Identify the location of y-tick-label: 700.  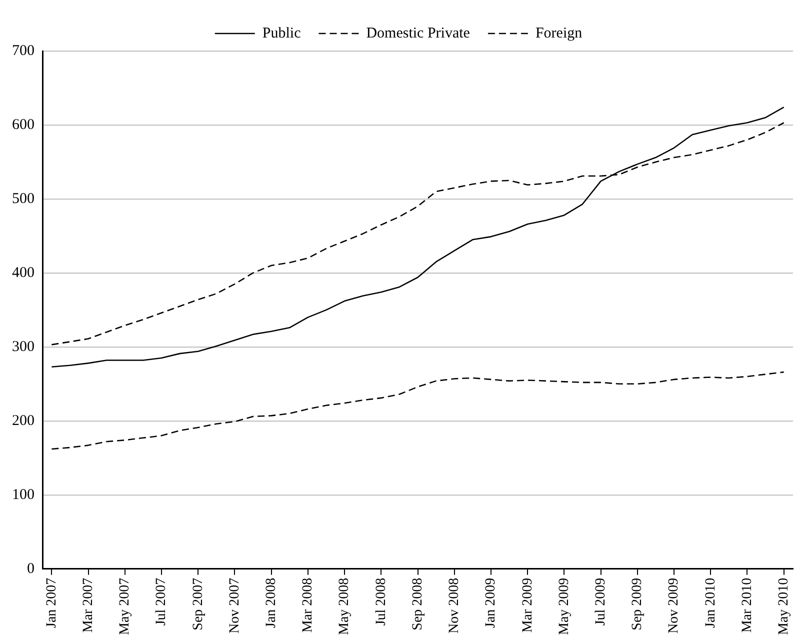
(23, 50).